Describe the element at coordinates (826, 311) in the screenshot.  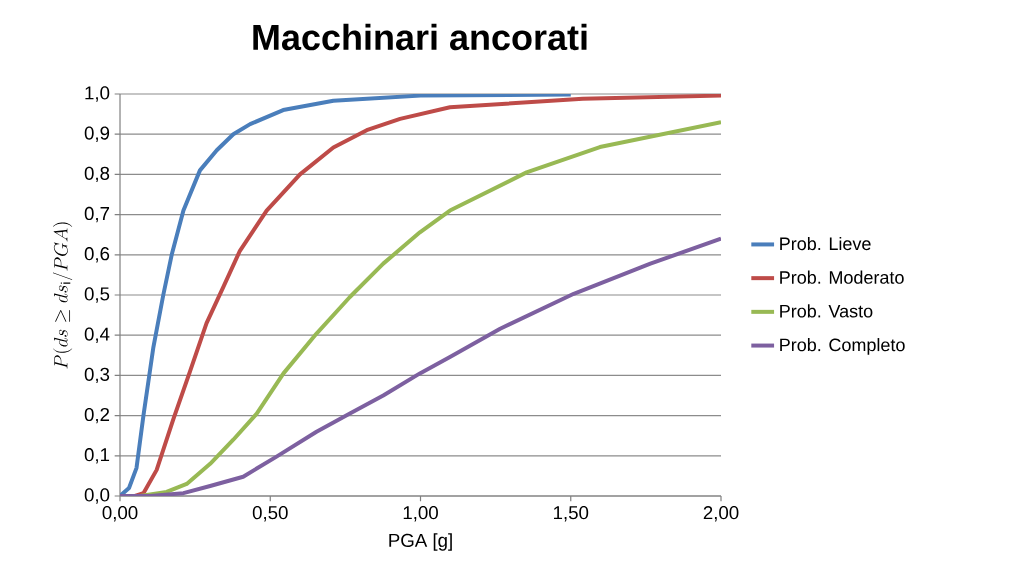
I see `legend-label: Prob. Vasto` at that location.